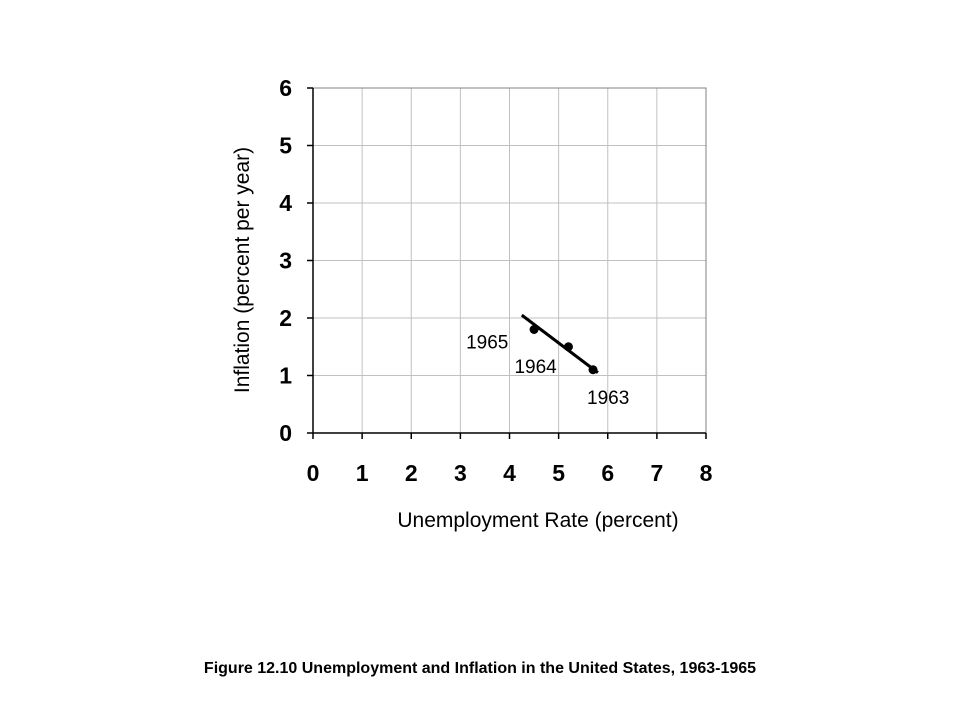 This screenshot has width=960, height=720. I want to click on data-point-label: 1964, so click(535, 367).